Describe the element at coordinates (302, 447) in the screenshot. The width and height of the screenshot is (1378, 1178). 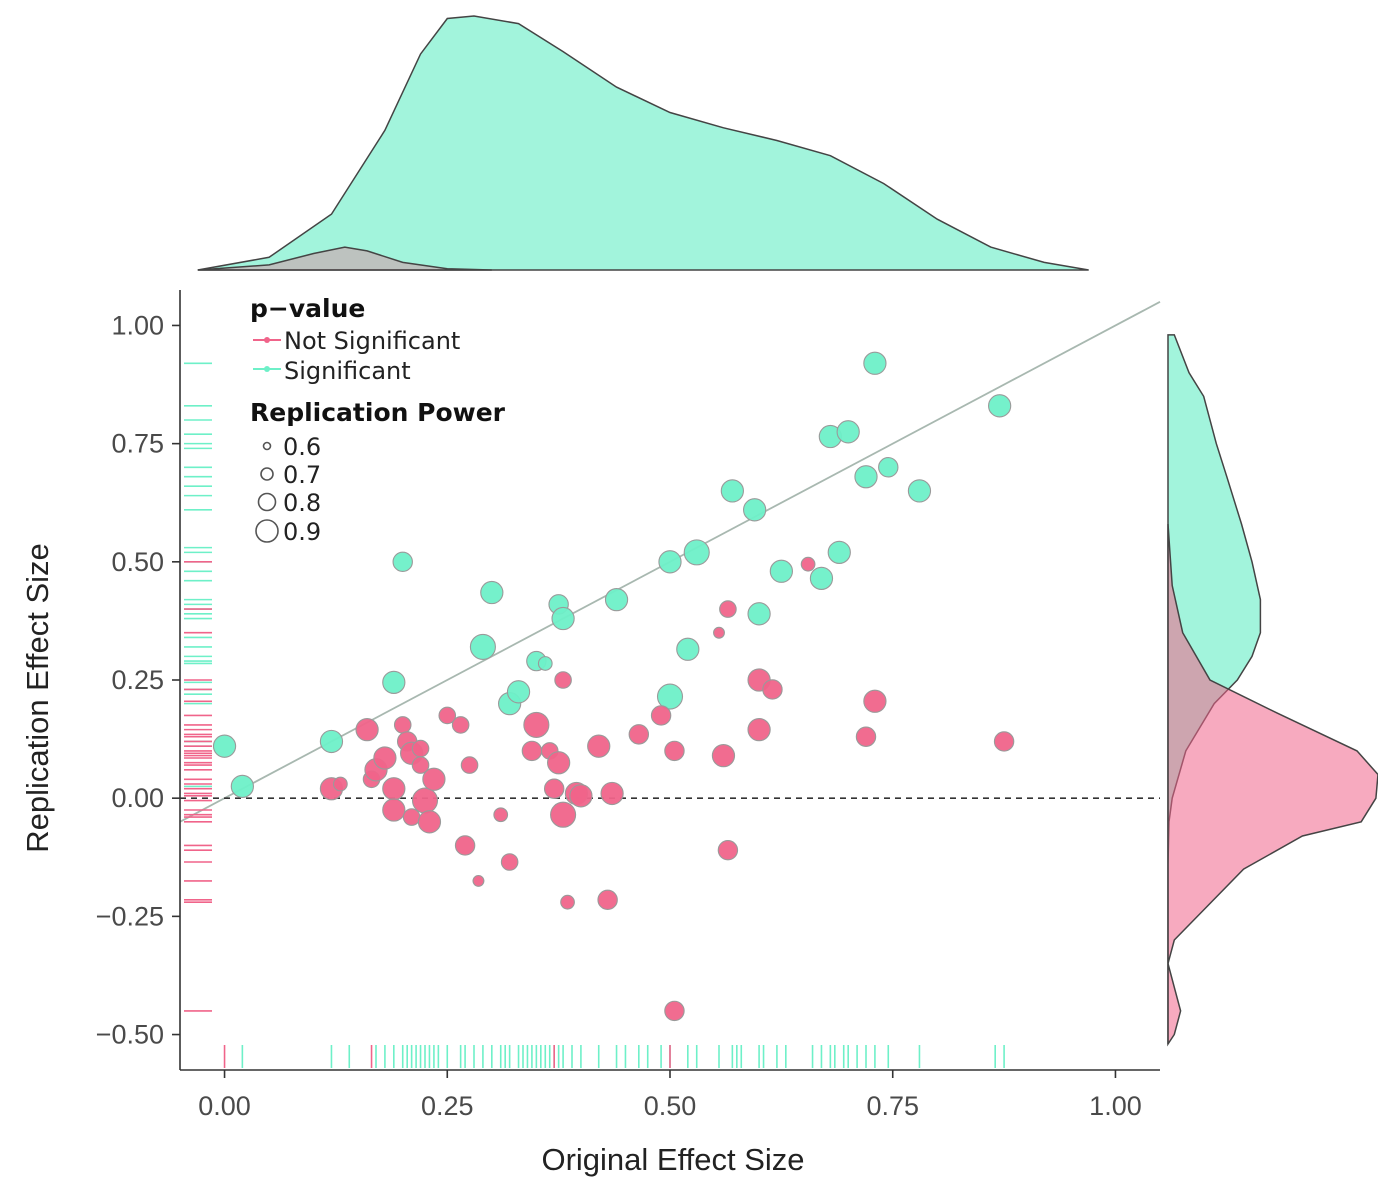
I see `legend-size-label-0-6: 0.6` at that location.